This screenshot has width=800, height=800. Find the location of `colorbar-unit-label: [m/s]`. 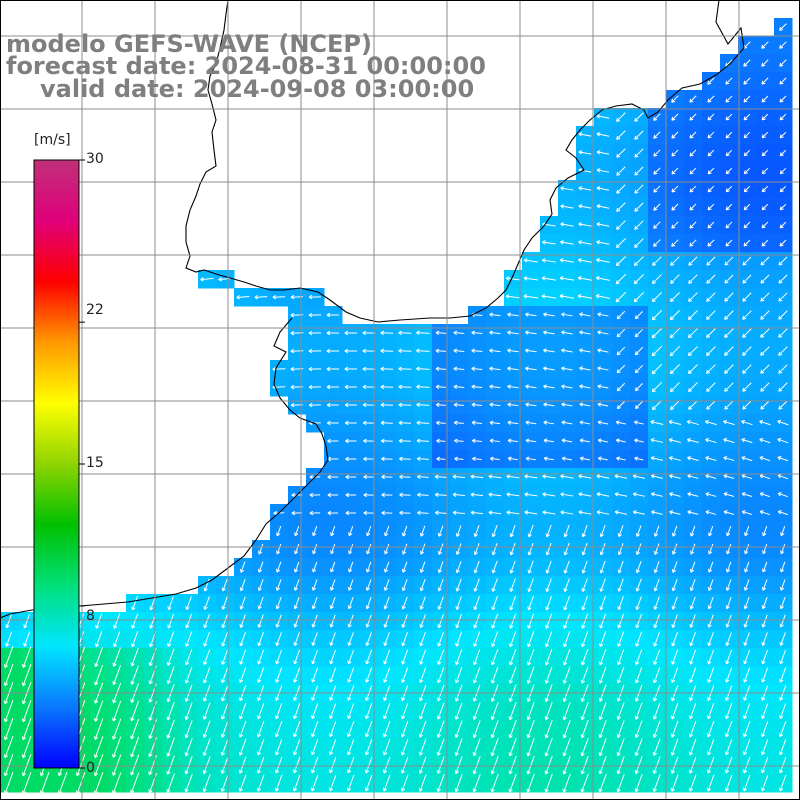

colorbar-unit-label: [m/s] is located at coordinates (52, 140).